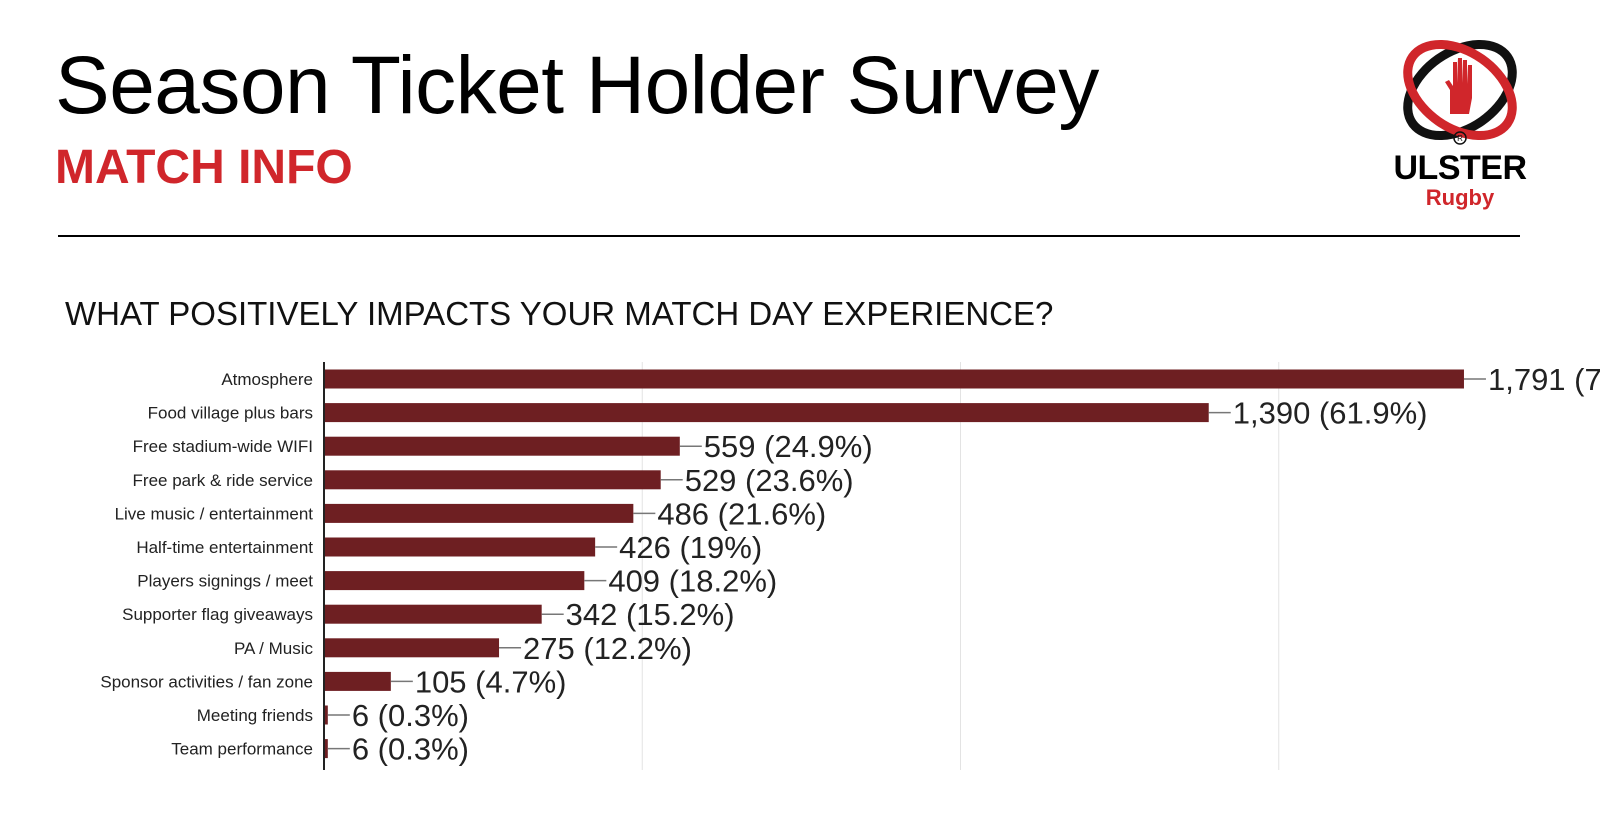 This screenshot has height=827, width=1600. What do you see at coordinates (1330, 413) in the screenshot?
I see `data-label: 1,390 (61.9%)` at bounding box center [1330, 413].